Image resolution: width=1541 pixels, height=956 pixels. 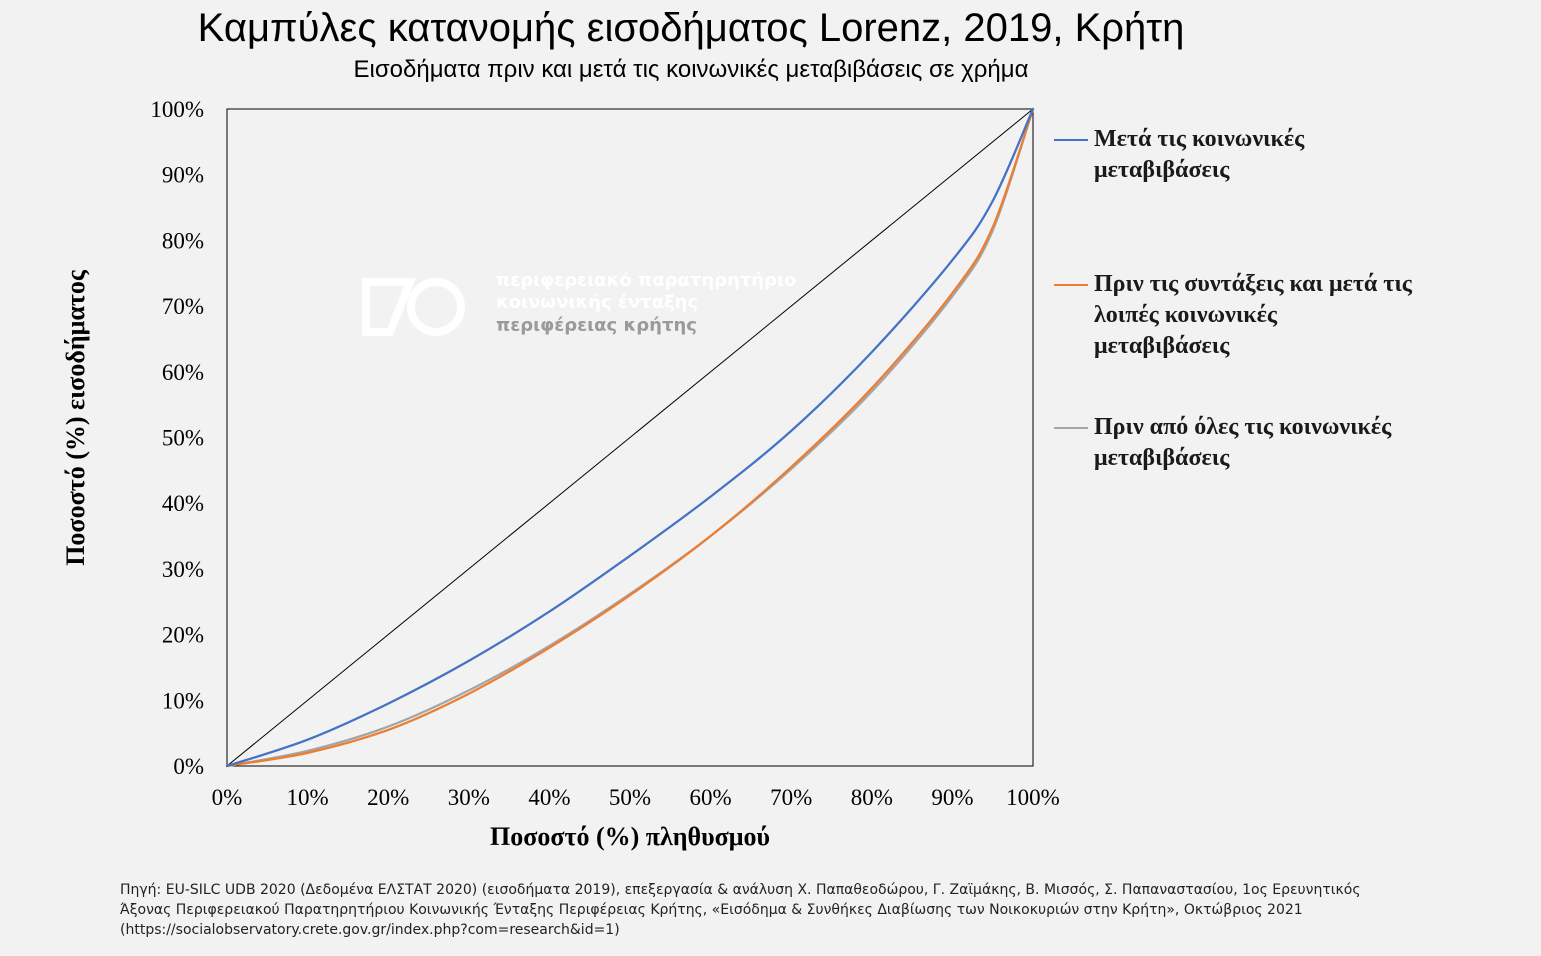 I want to click on y-tick-label: 80%, so click(x=183, y=240).